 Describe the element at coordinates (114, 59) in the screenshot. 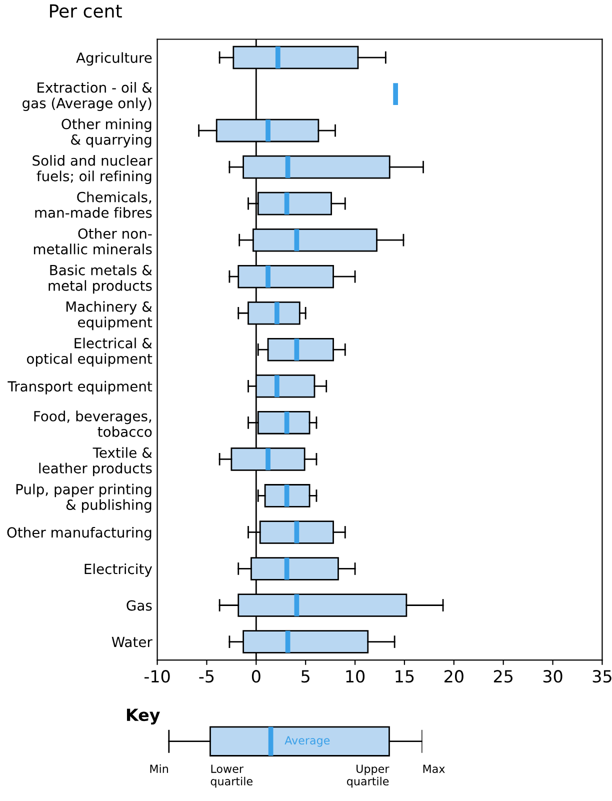

I see `y-tick-label: Agriculture` at that location.